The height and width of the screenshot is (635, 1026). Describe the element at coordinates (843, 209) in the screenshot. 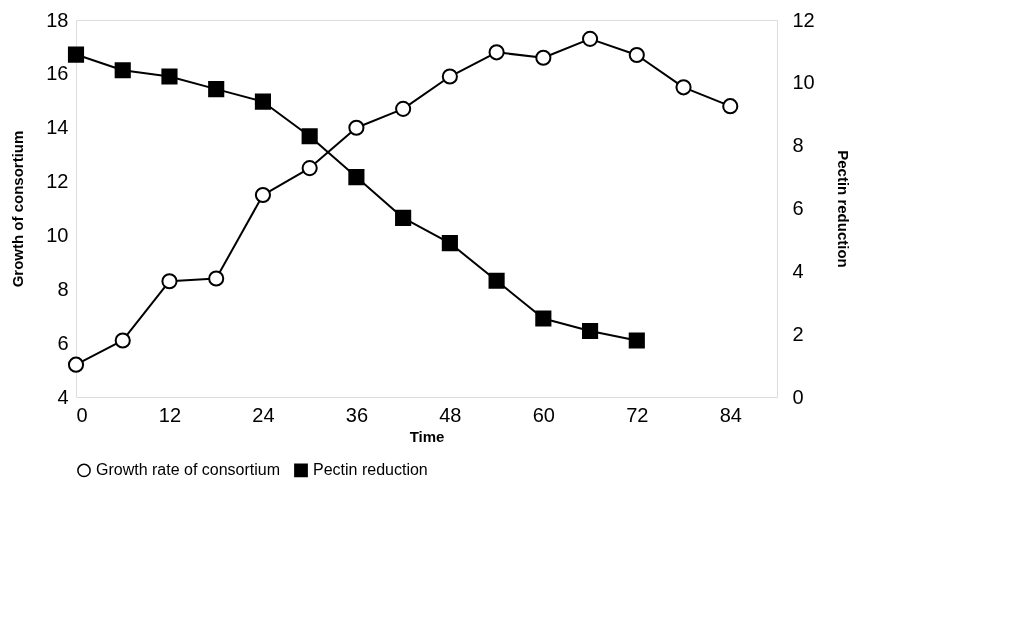

I see `y2-axis-title: Pectin reduction` at that location.